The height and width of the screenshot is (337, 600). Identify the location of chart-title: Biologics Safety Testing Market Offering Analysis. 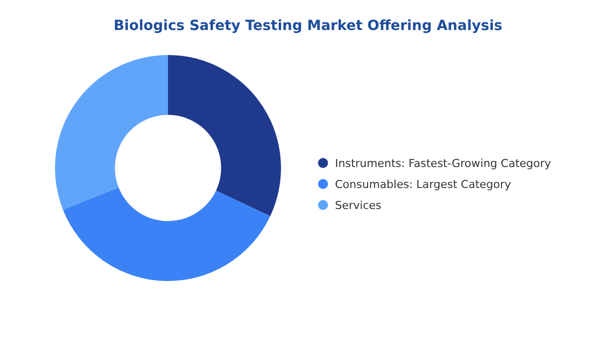
(308, 26).